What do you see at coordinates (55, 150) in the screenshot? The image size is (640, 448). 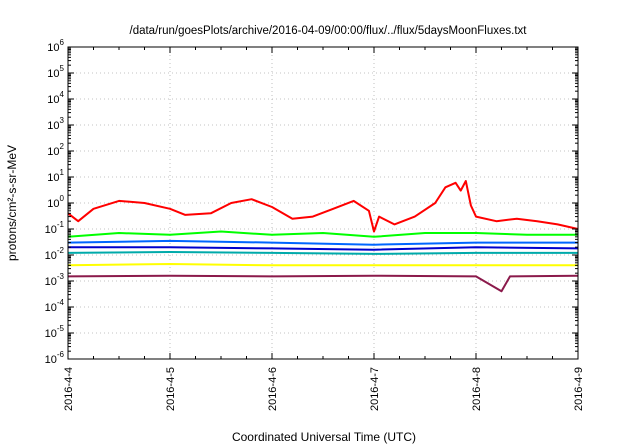 I see `y-tick-label: 10²` at bounding box center [55, 150].